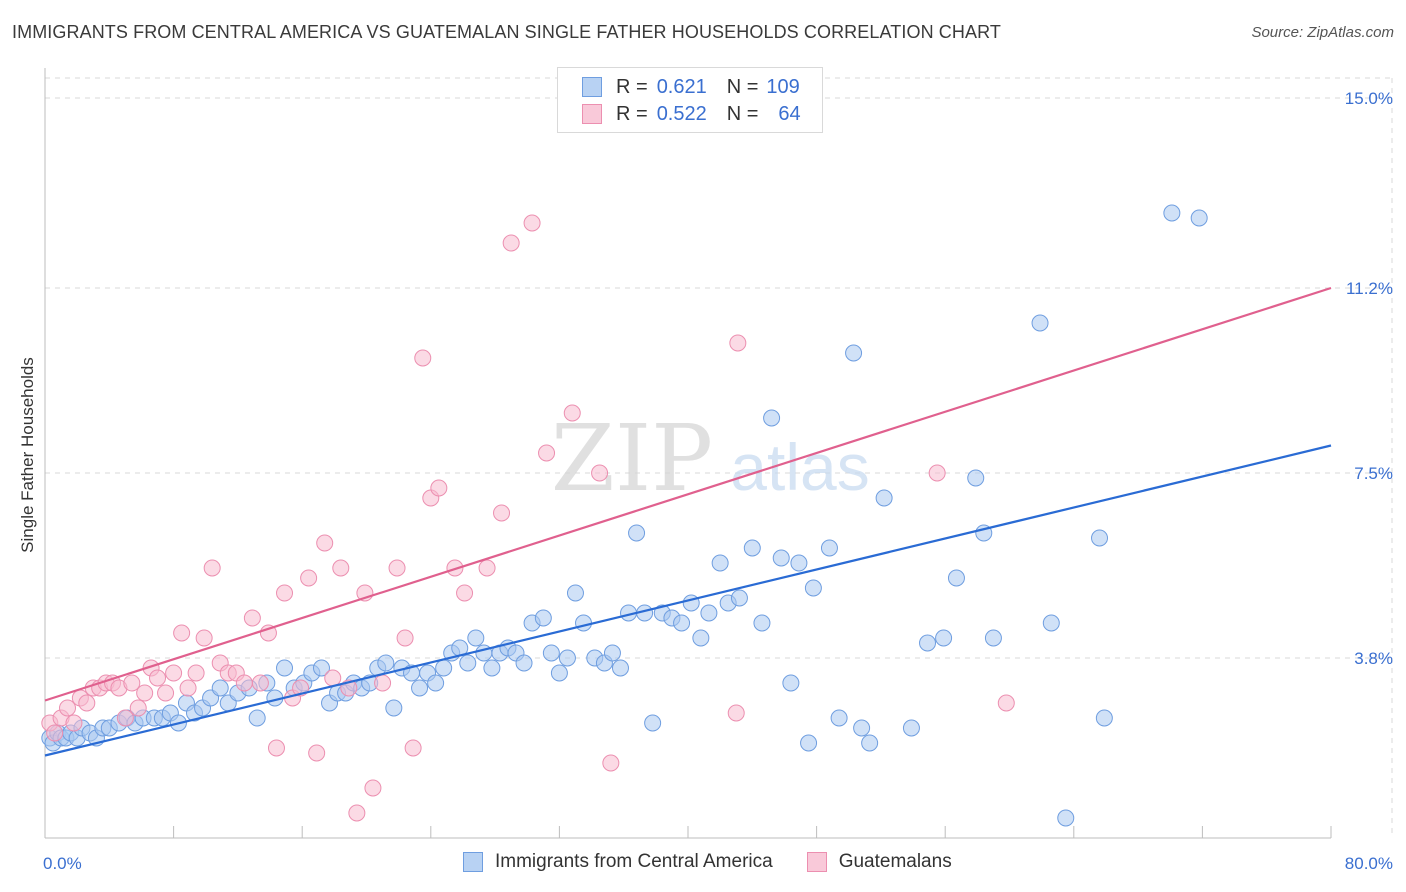 This screenshot has width=1406, height=892. I want to click on legend-row-guatemalans: R = 0.522 N = 64, so click(691, 114).